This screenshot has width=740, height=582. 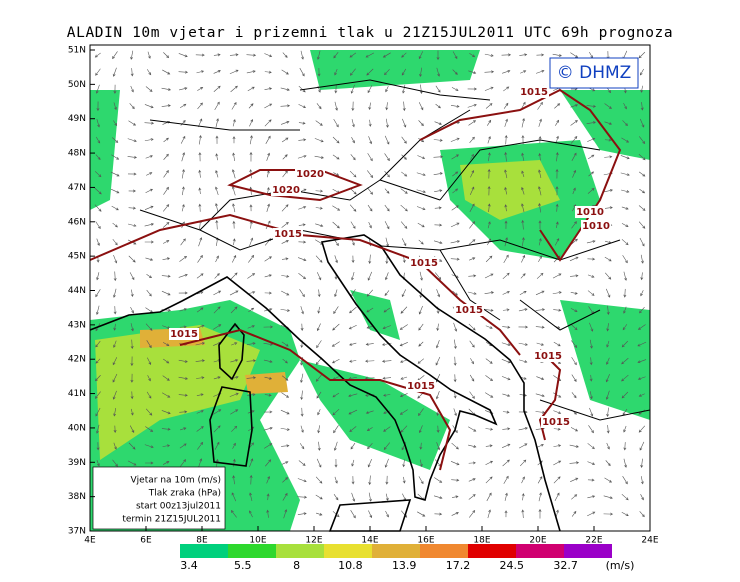 What do you see at coordinates (77, 257) in the screenshot?
I see `lat-label: 45N` at bounding box center [77, 257].